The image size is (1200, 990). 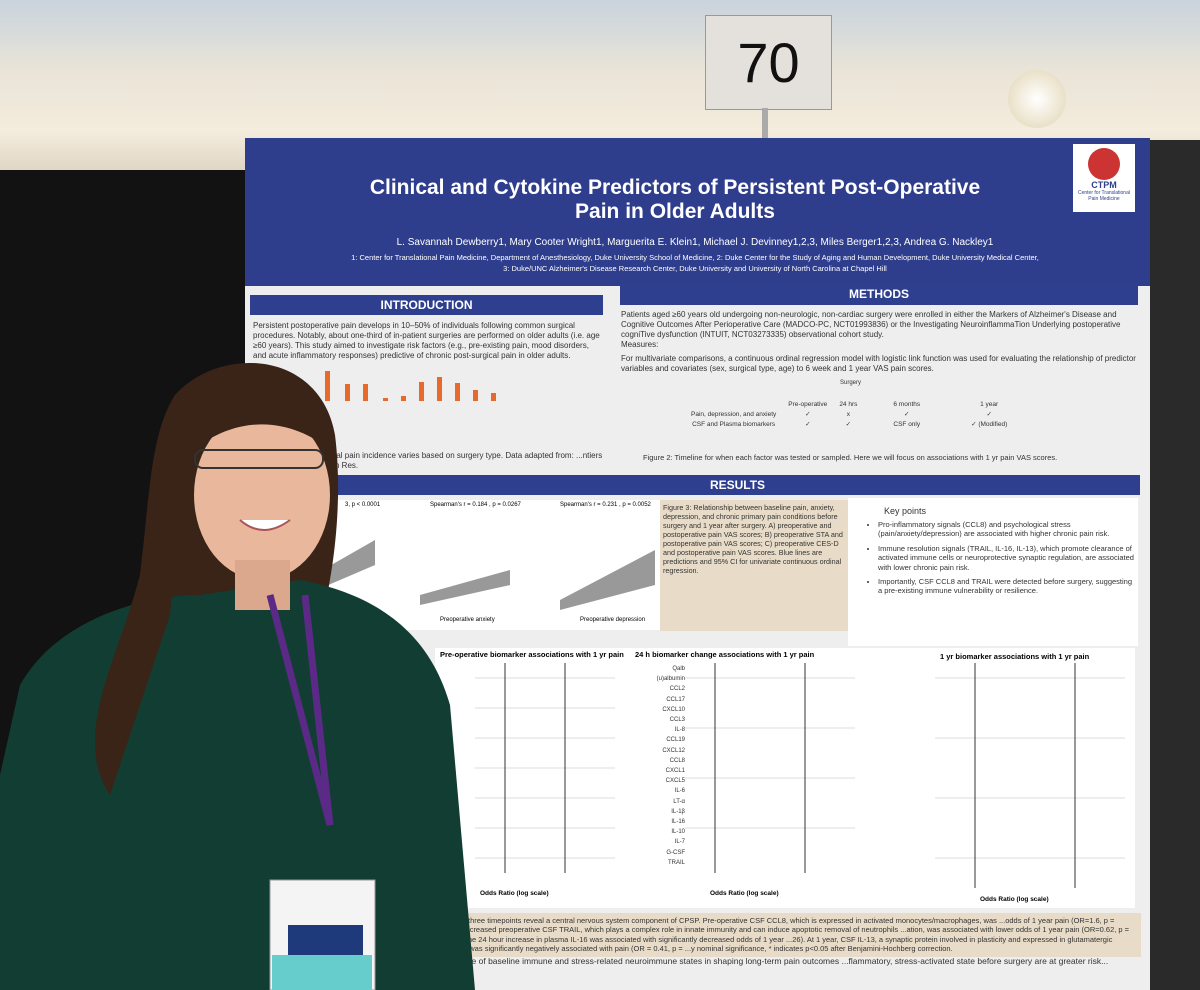 I want to click on surgery-label: Surgery, so click(x=851, y=383).